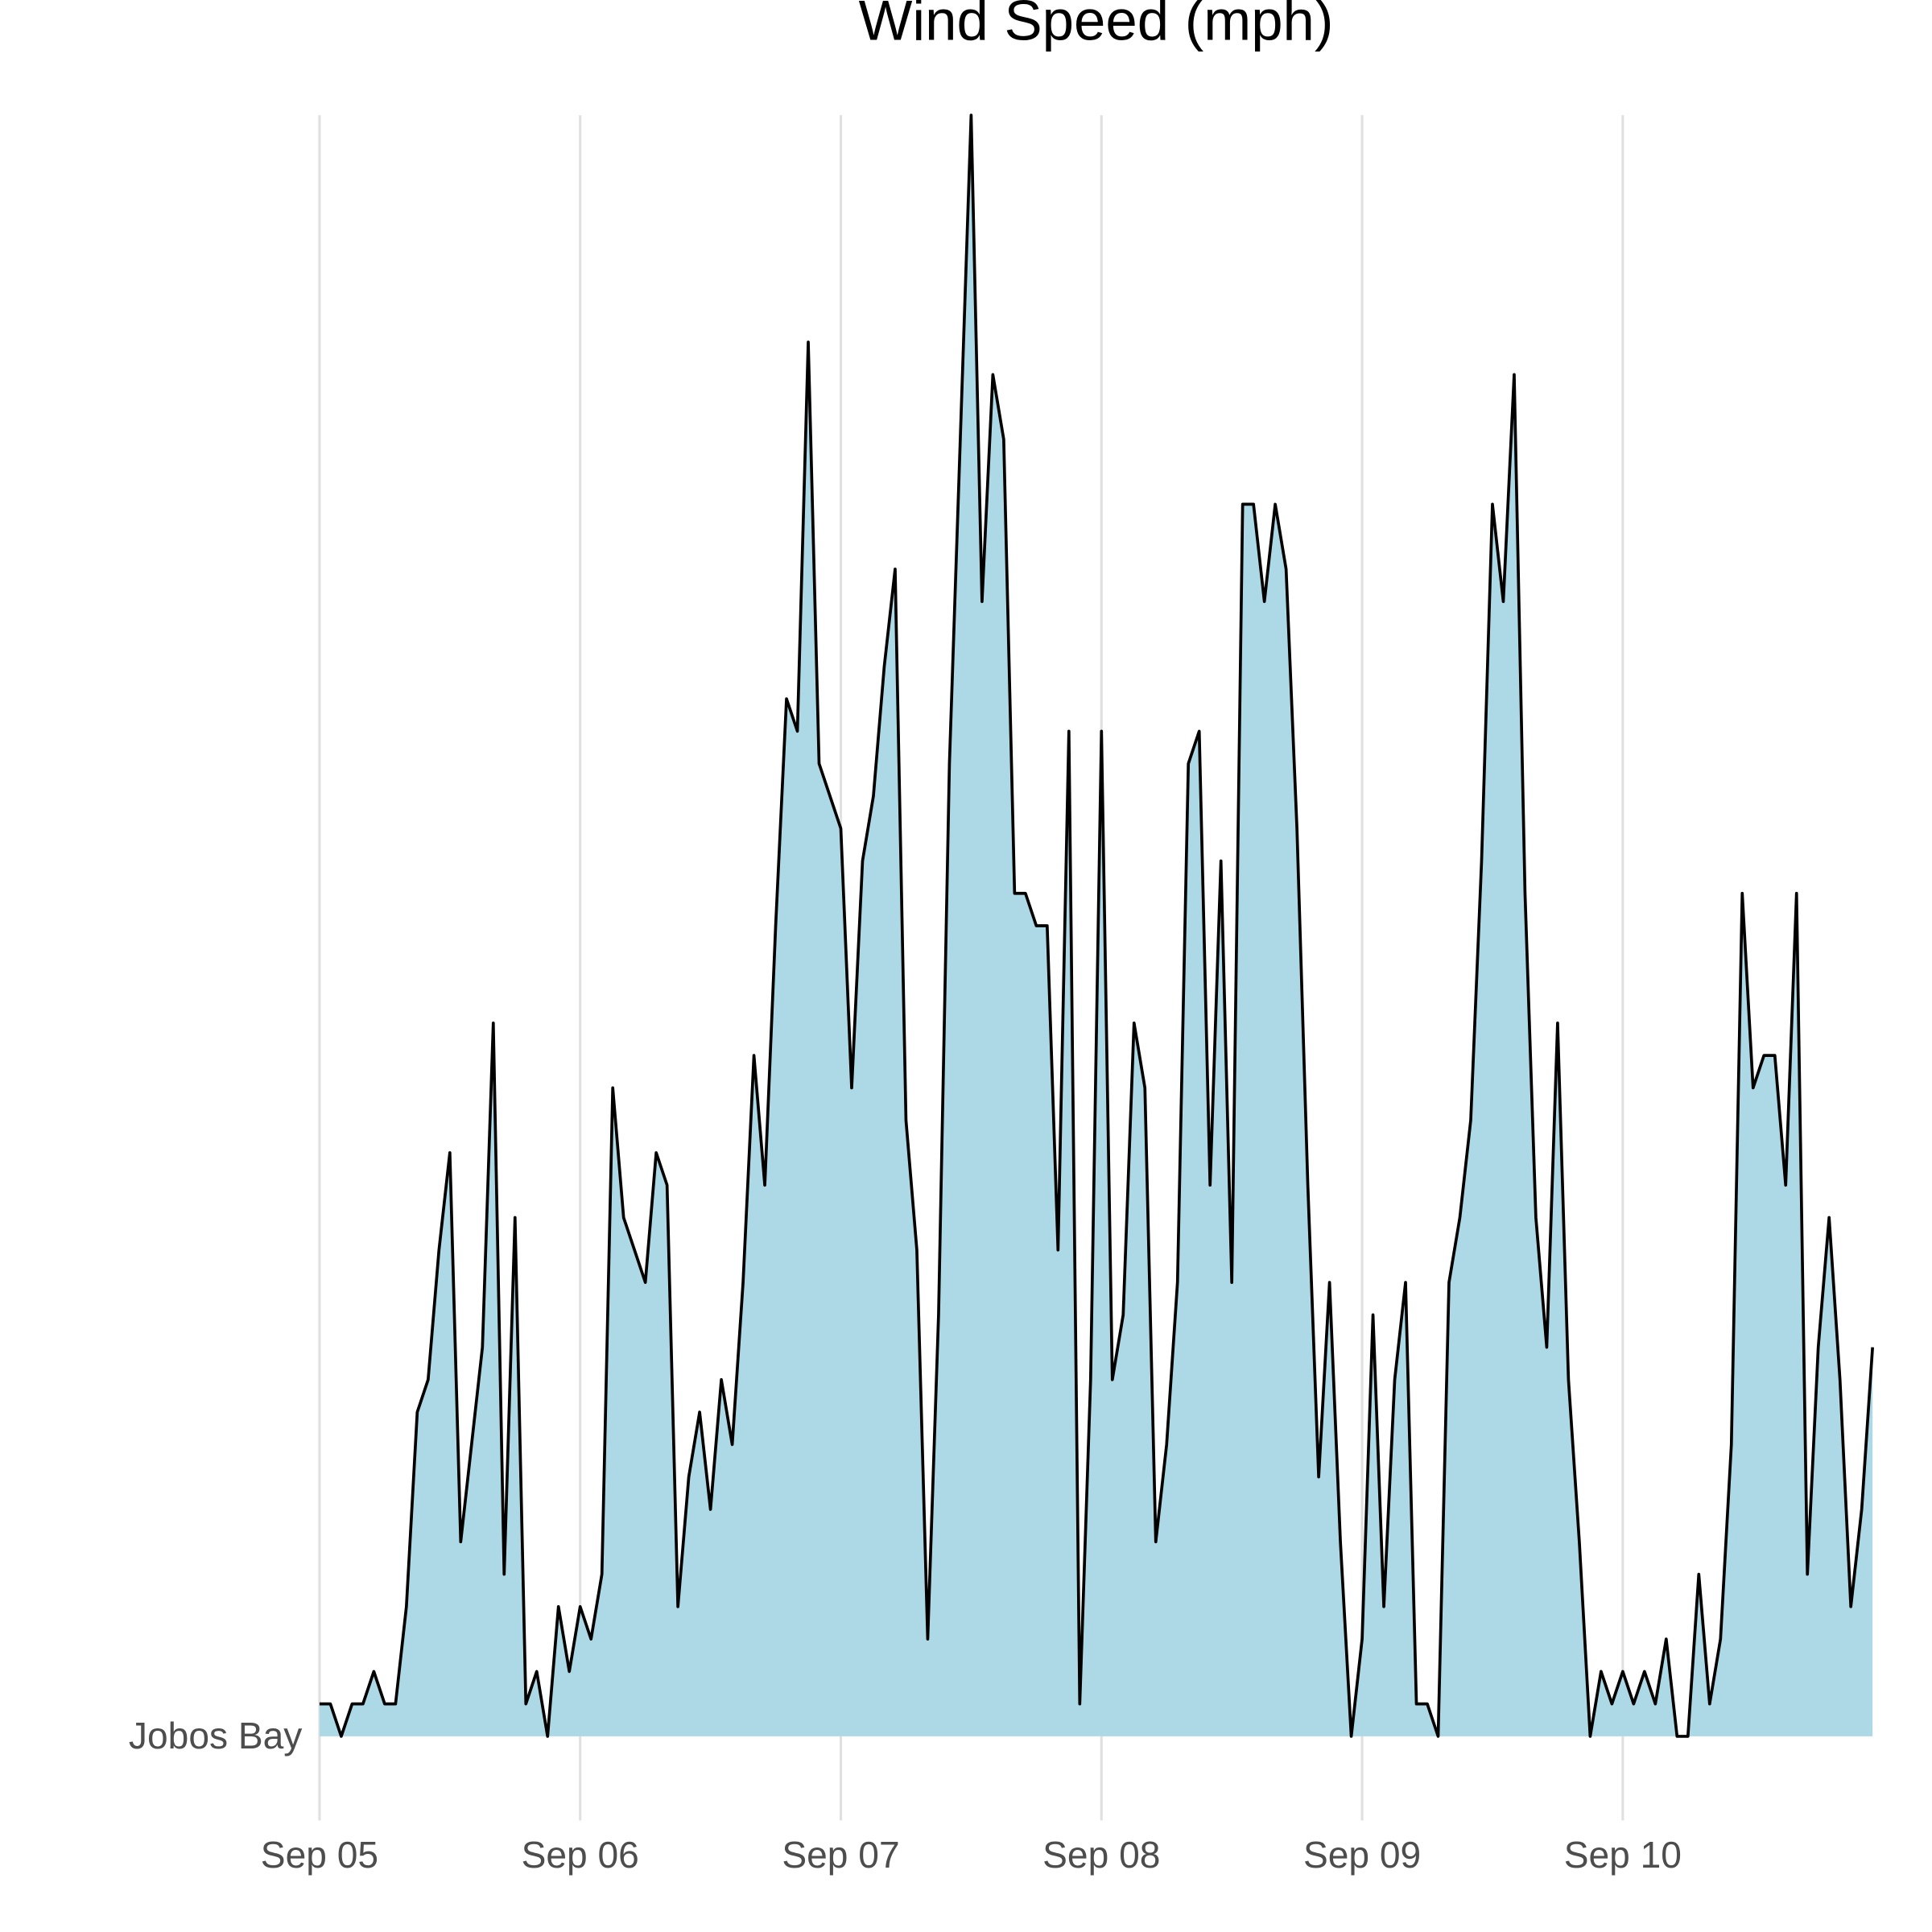 The height and width of the screenshot is (1932, 1932). I want to click on x-tick-label: Sep 08, so click(1101, 1855).